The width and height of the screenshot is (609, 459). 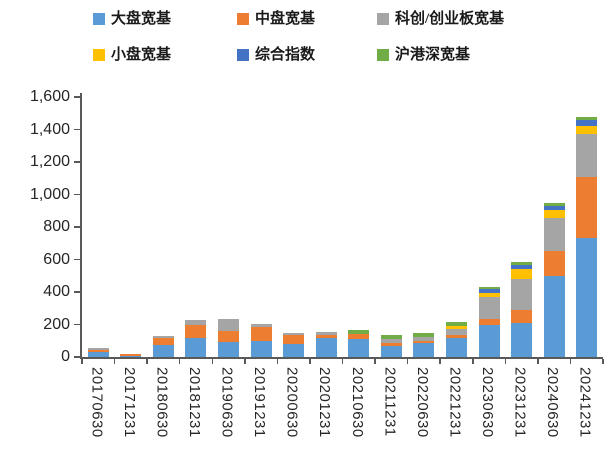 I want to click on legend-item: 综合指数, so click(x=276, y=55).